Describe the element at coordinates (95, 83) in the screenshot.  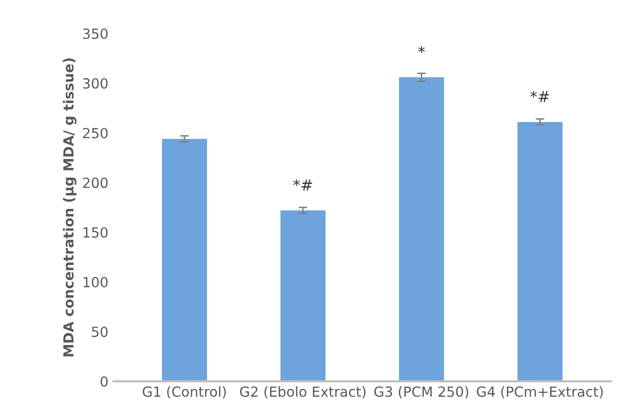
I see `y-tick-label: 300` at that location.